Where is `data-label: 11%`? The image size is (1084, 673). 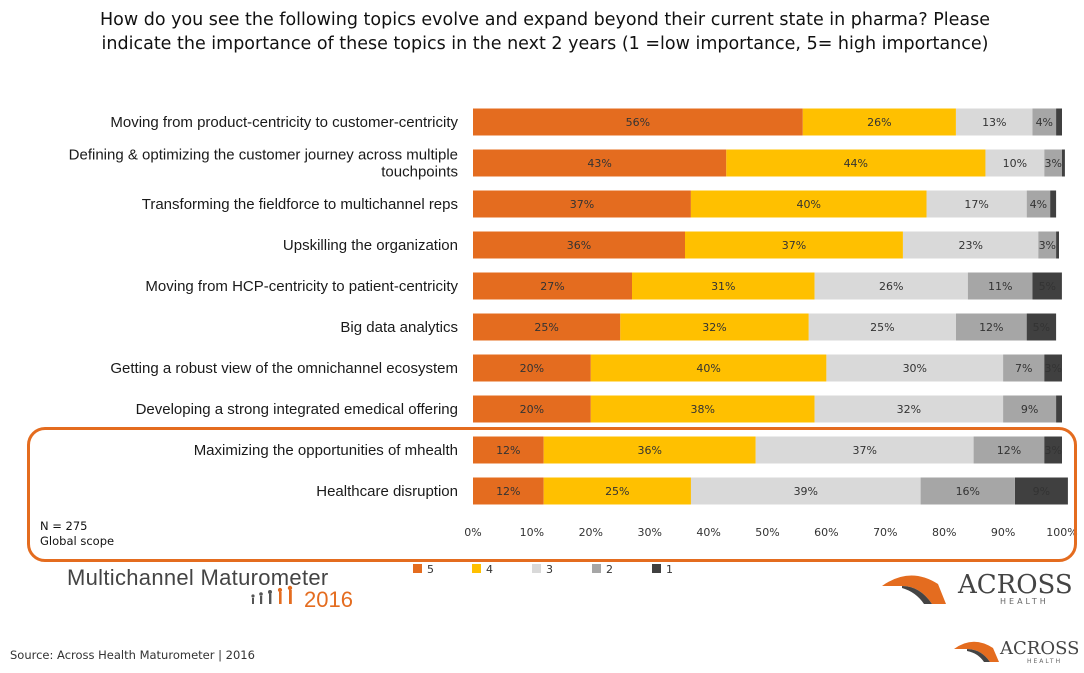 data-label: 11% is located at coordinates (1000, 286).